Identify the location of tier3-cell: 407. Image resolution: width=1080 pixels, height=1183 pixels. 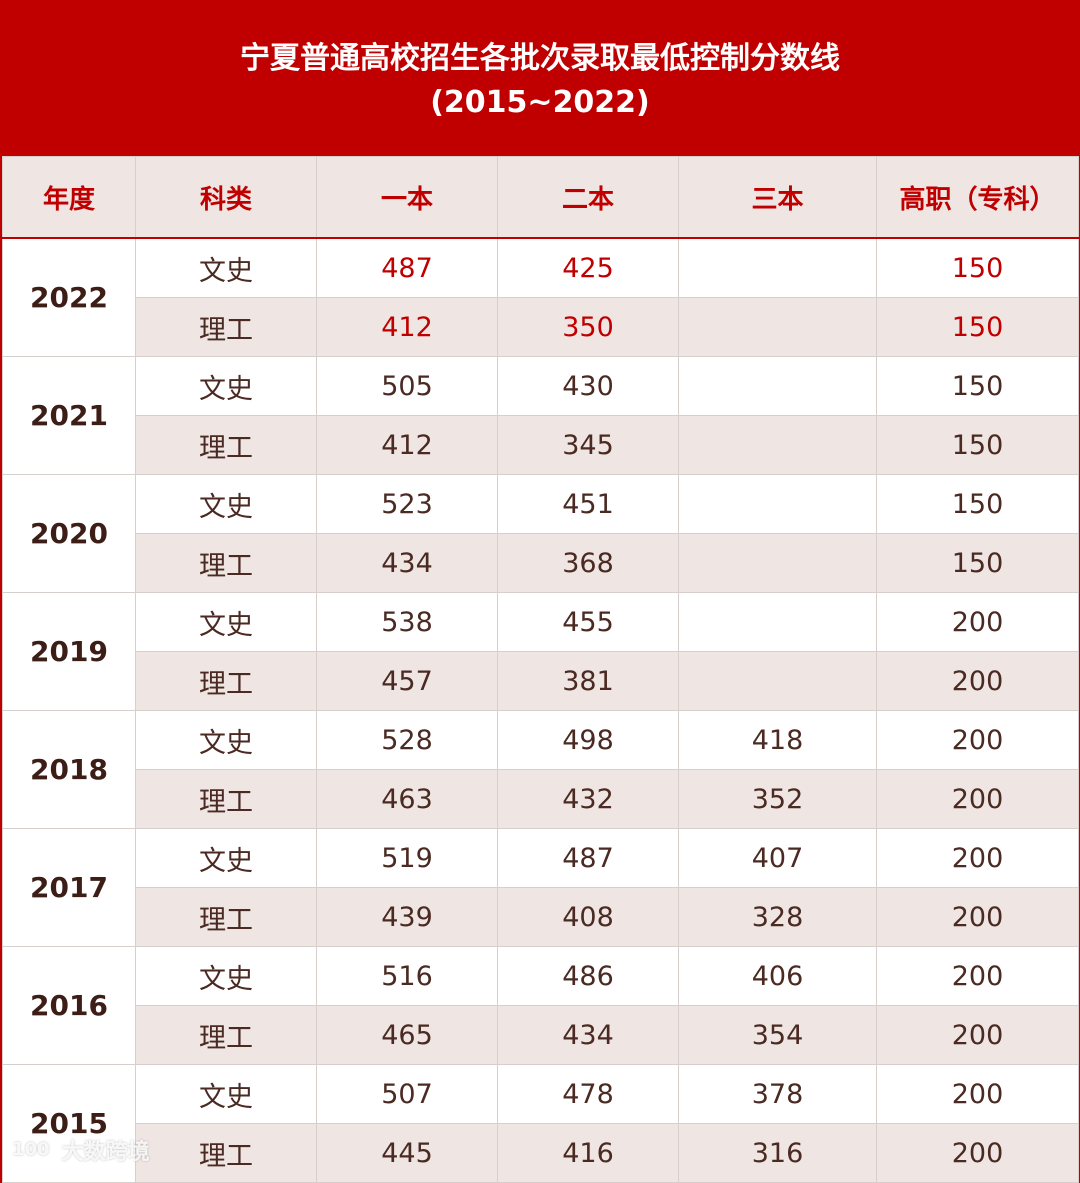
(777, 858).